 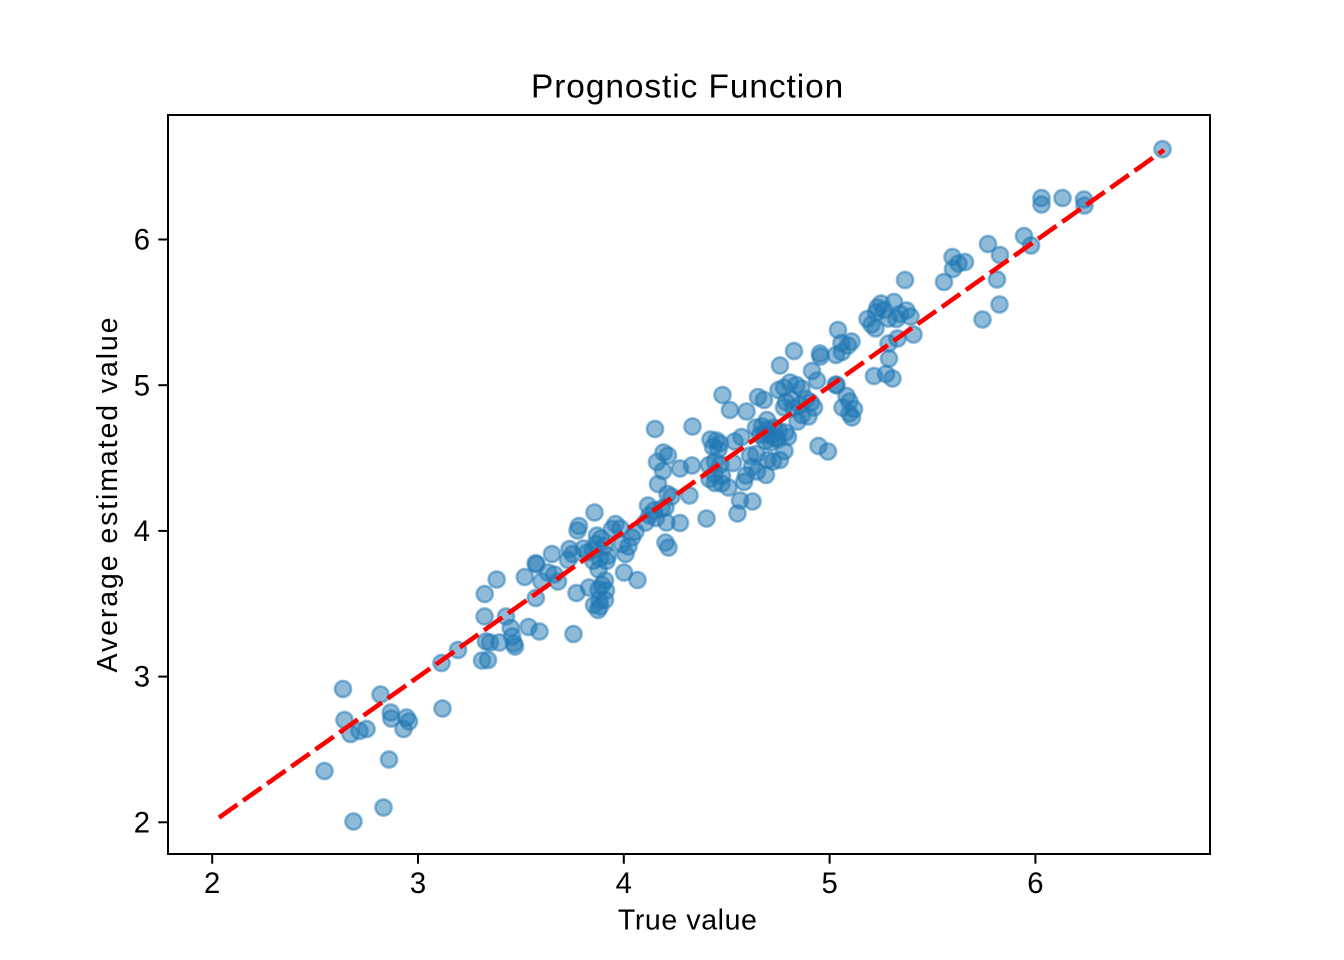 I want to click on svg-text: Average estimated value, so click(x=108, y=494).